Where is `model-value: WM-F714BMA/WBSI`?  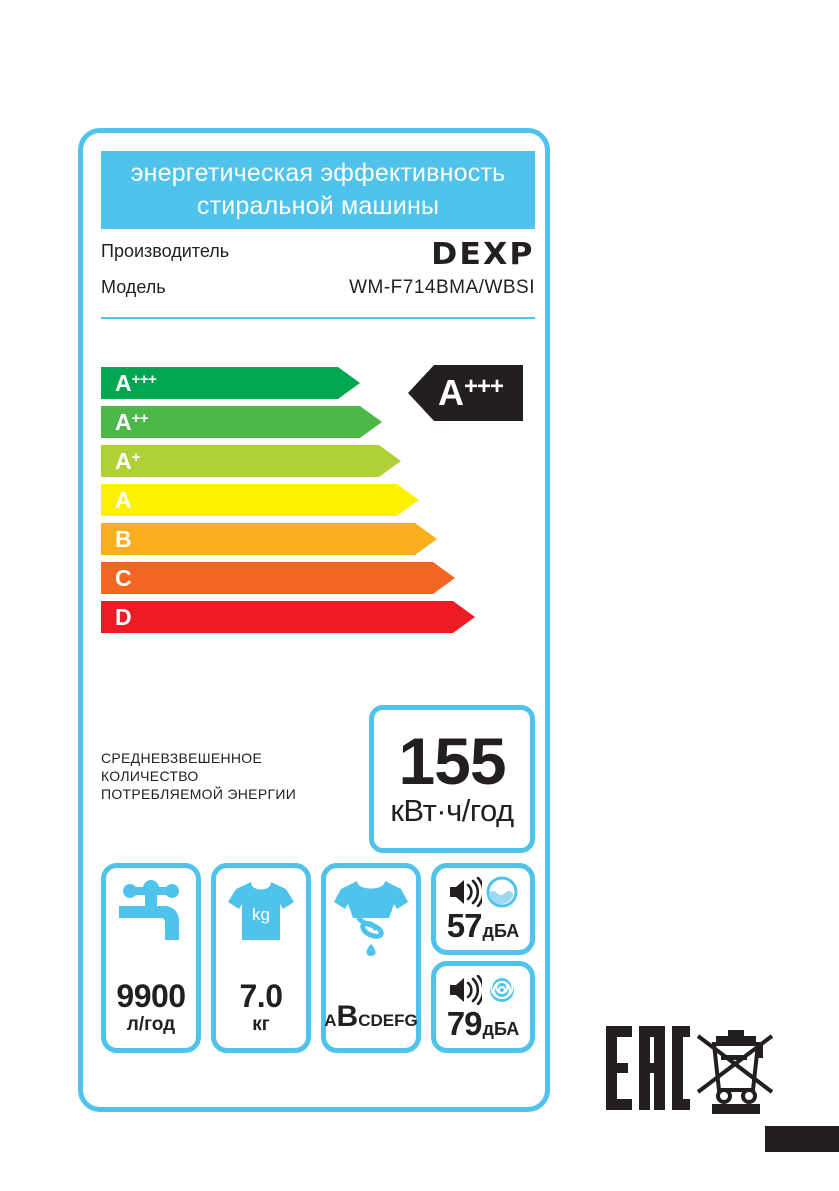 model-value: WM-F714BMA/WBSI is located at coordinates (442, 287).